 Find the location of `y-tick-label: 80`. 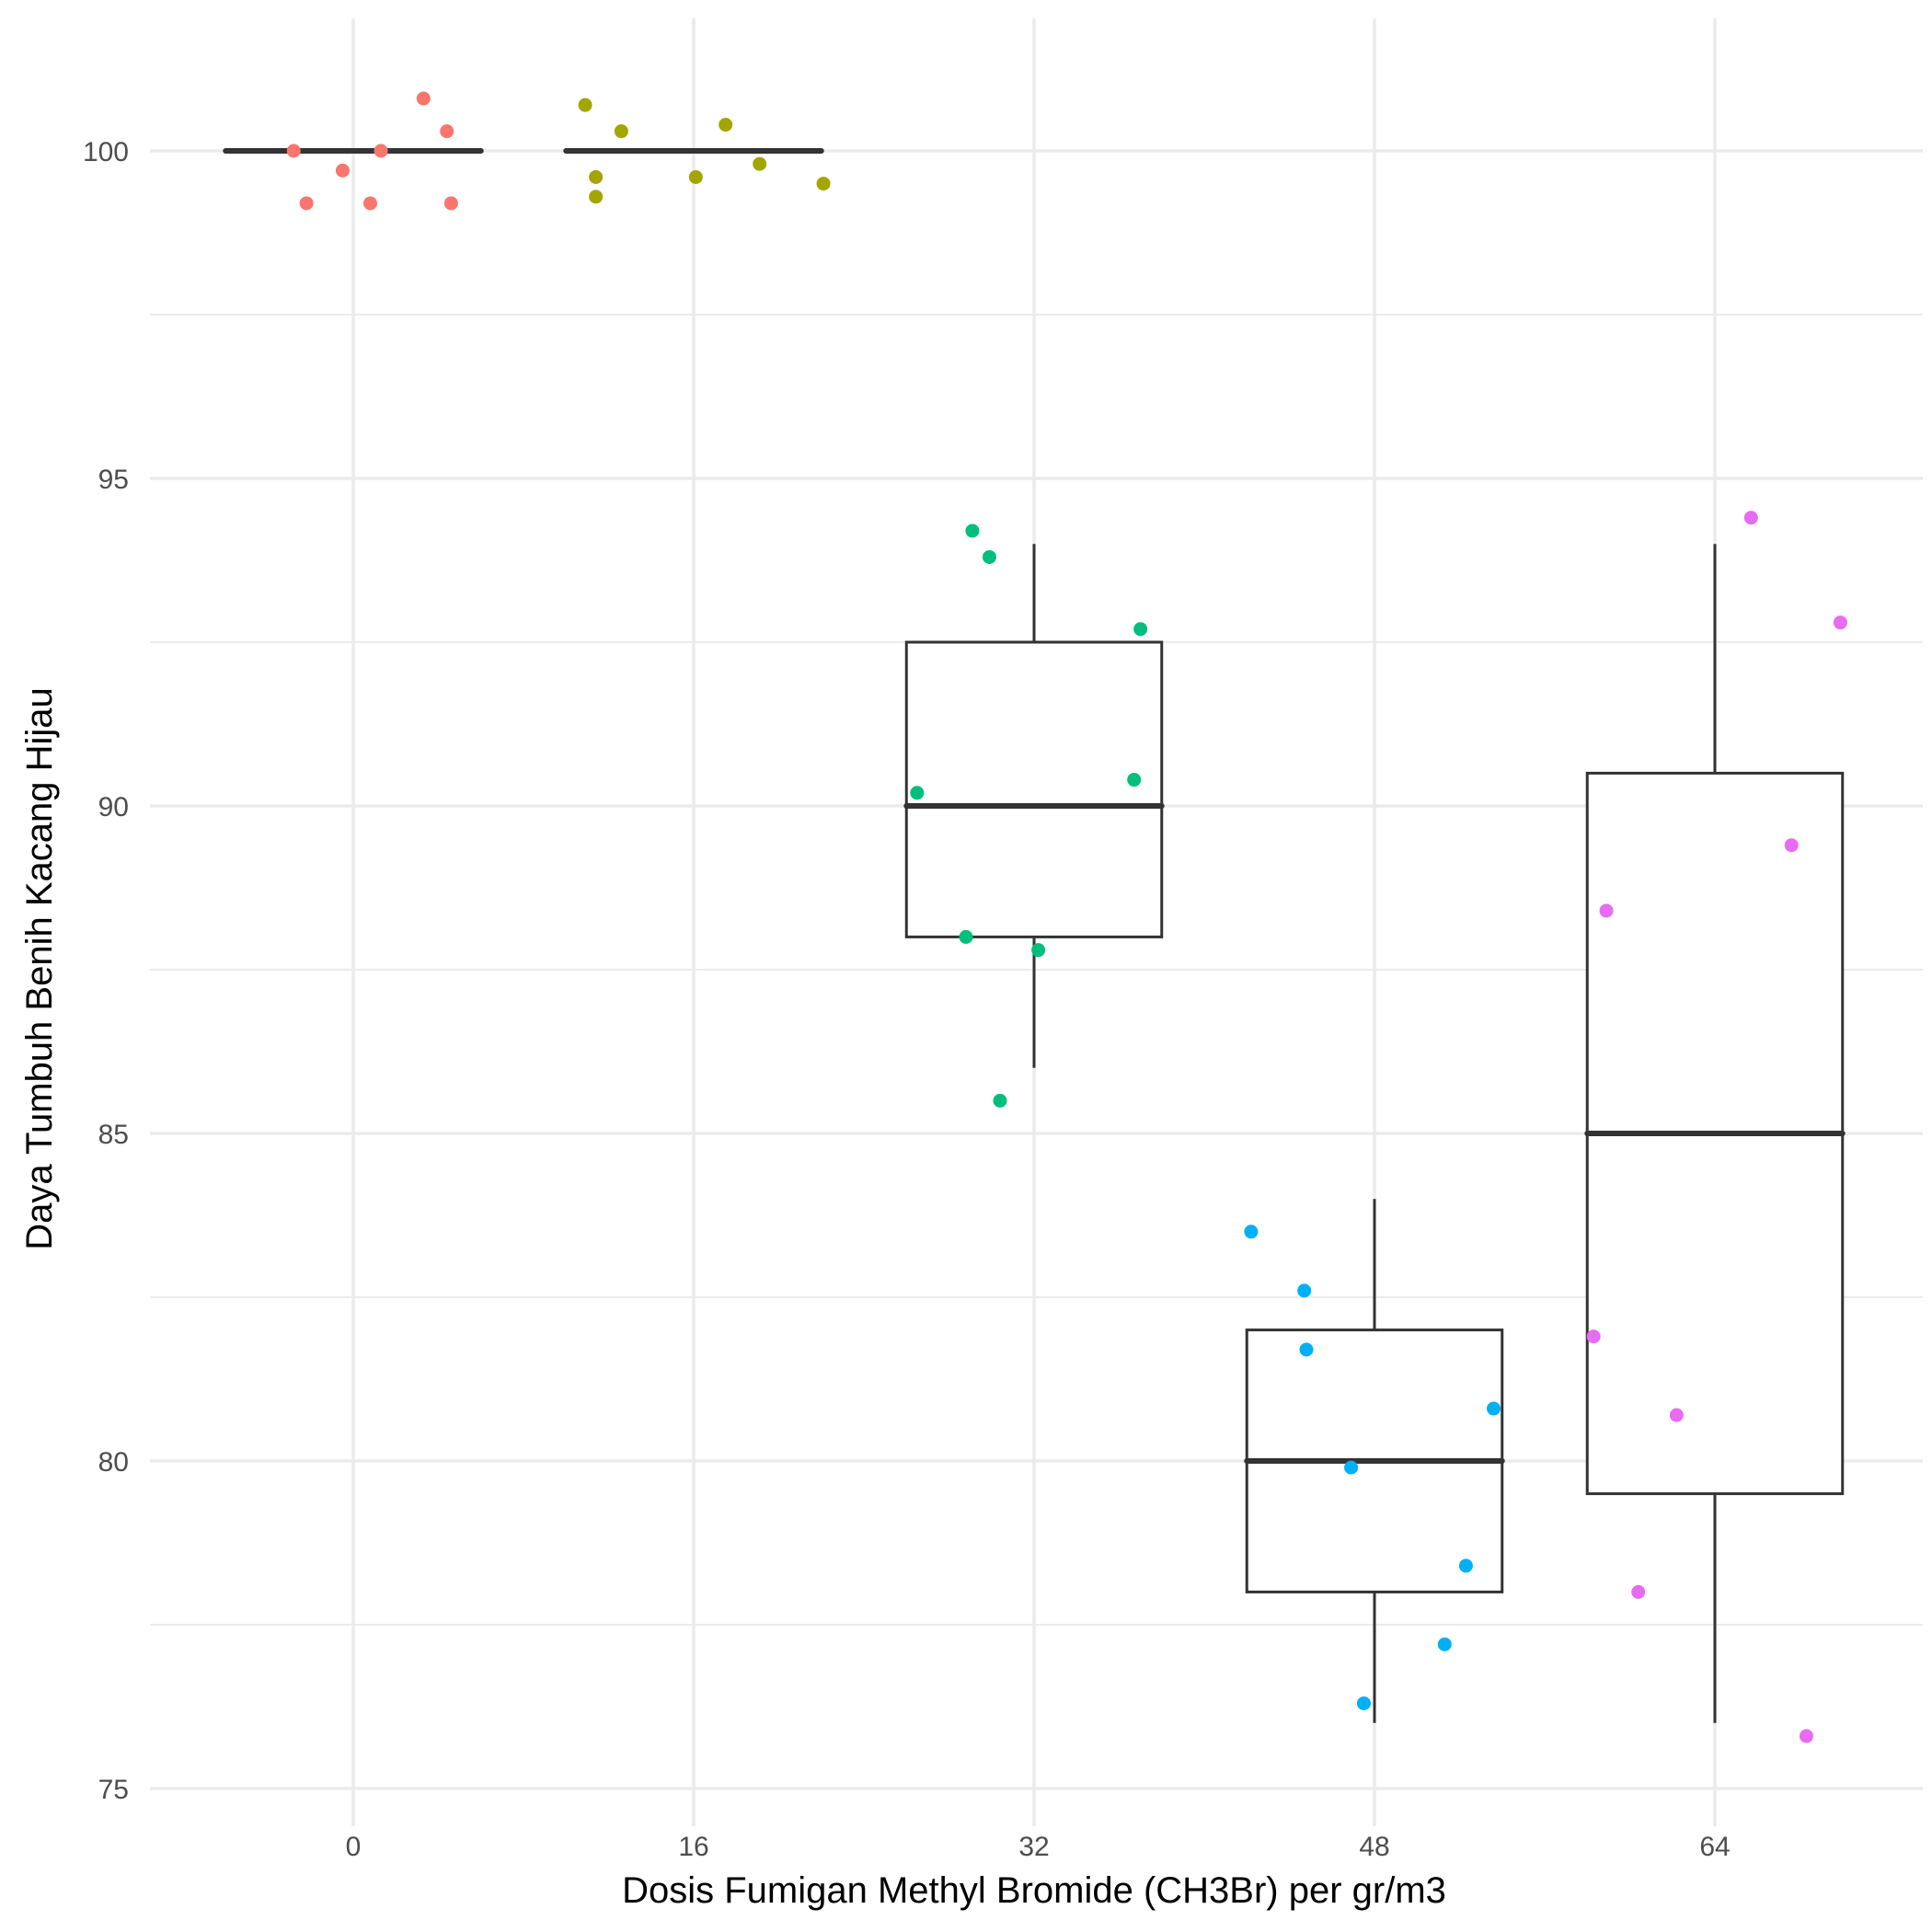

y-tick-label: 80 is located at coordinates (113, 1462).